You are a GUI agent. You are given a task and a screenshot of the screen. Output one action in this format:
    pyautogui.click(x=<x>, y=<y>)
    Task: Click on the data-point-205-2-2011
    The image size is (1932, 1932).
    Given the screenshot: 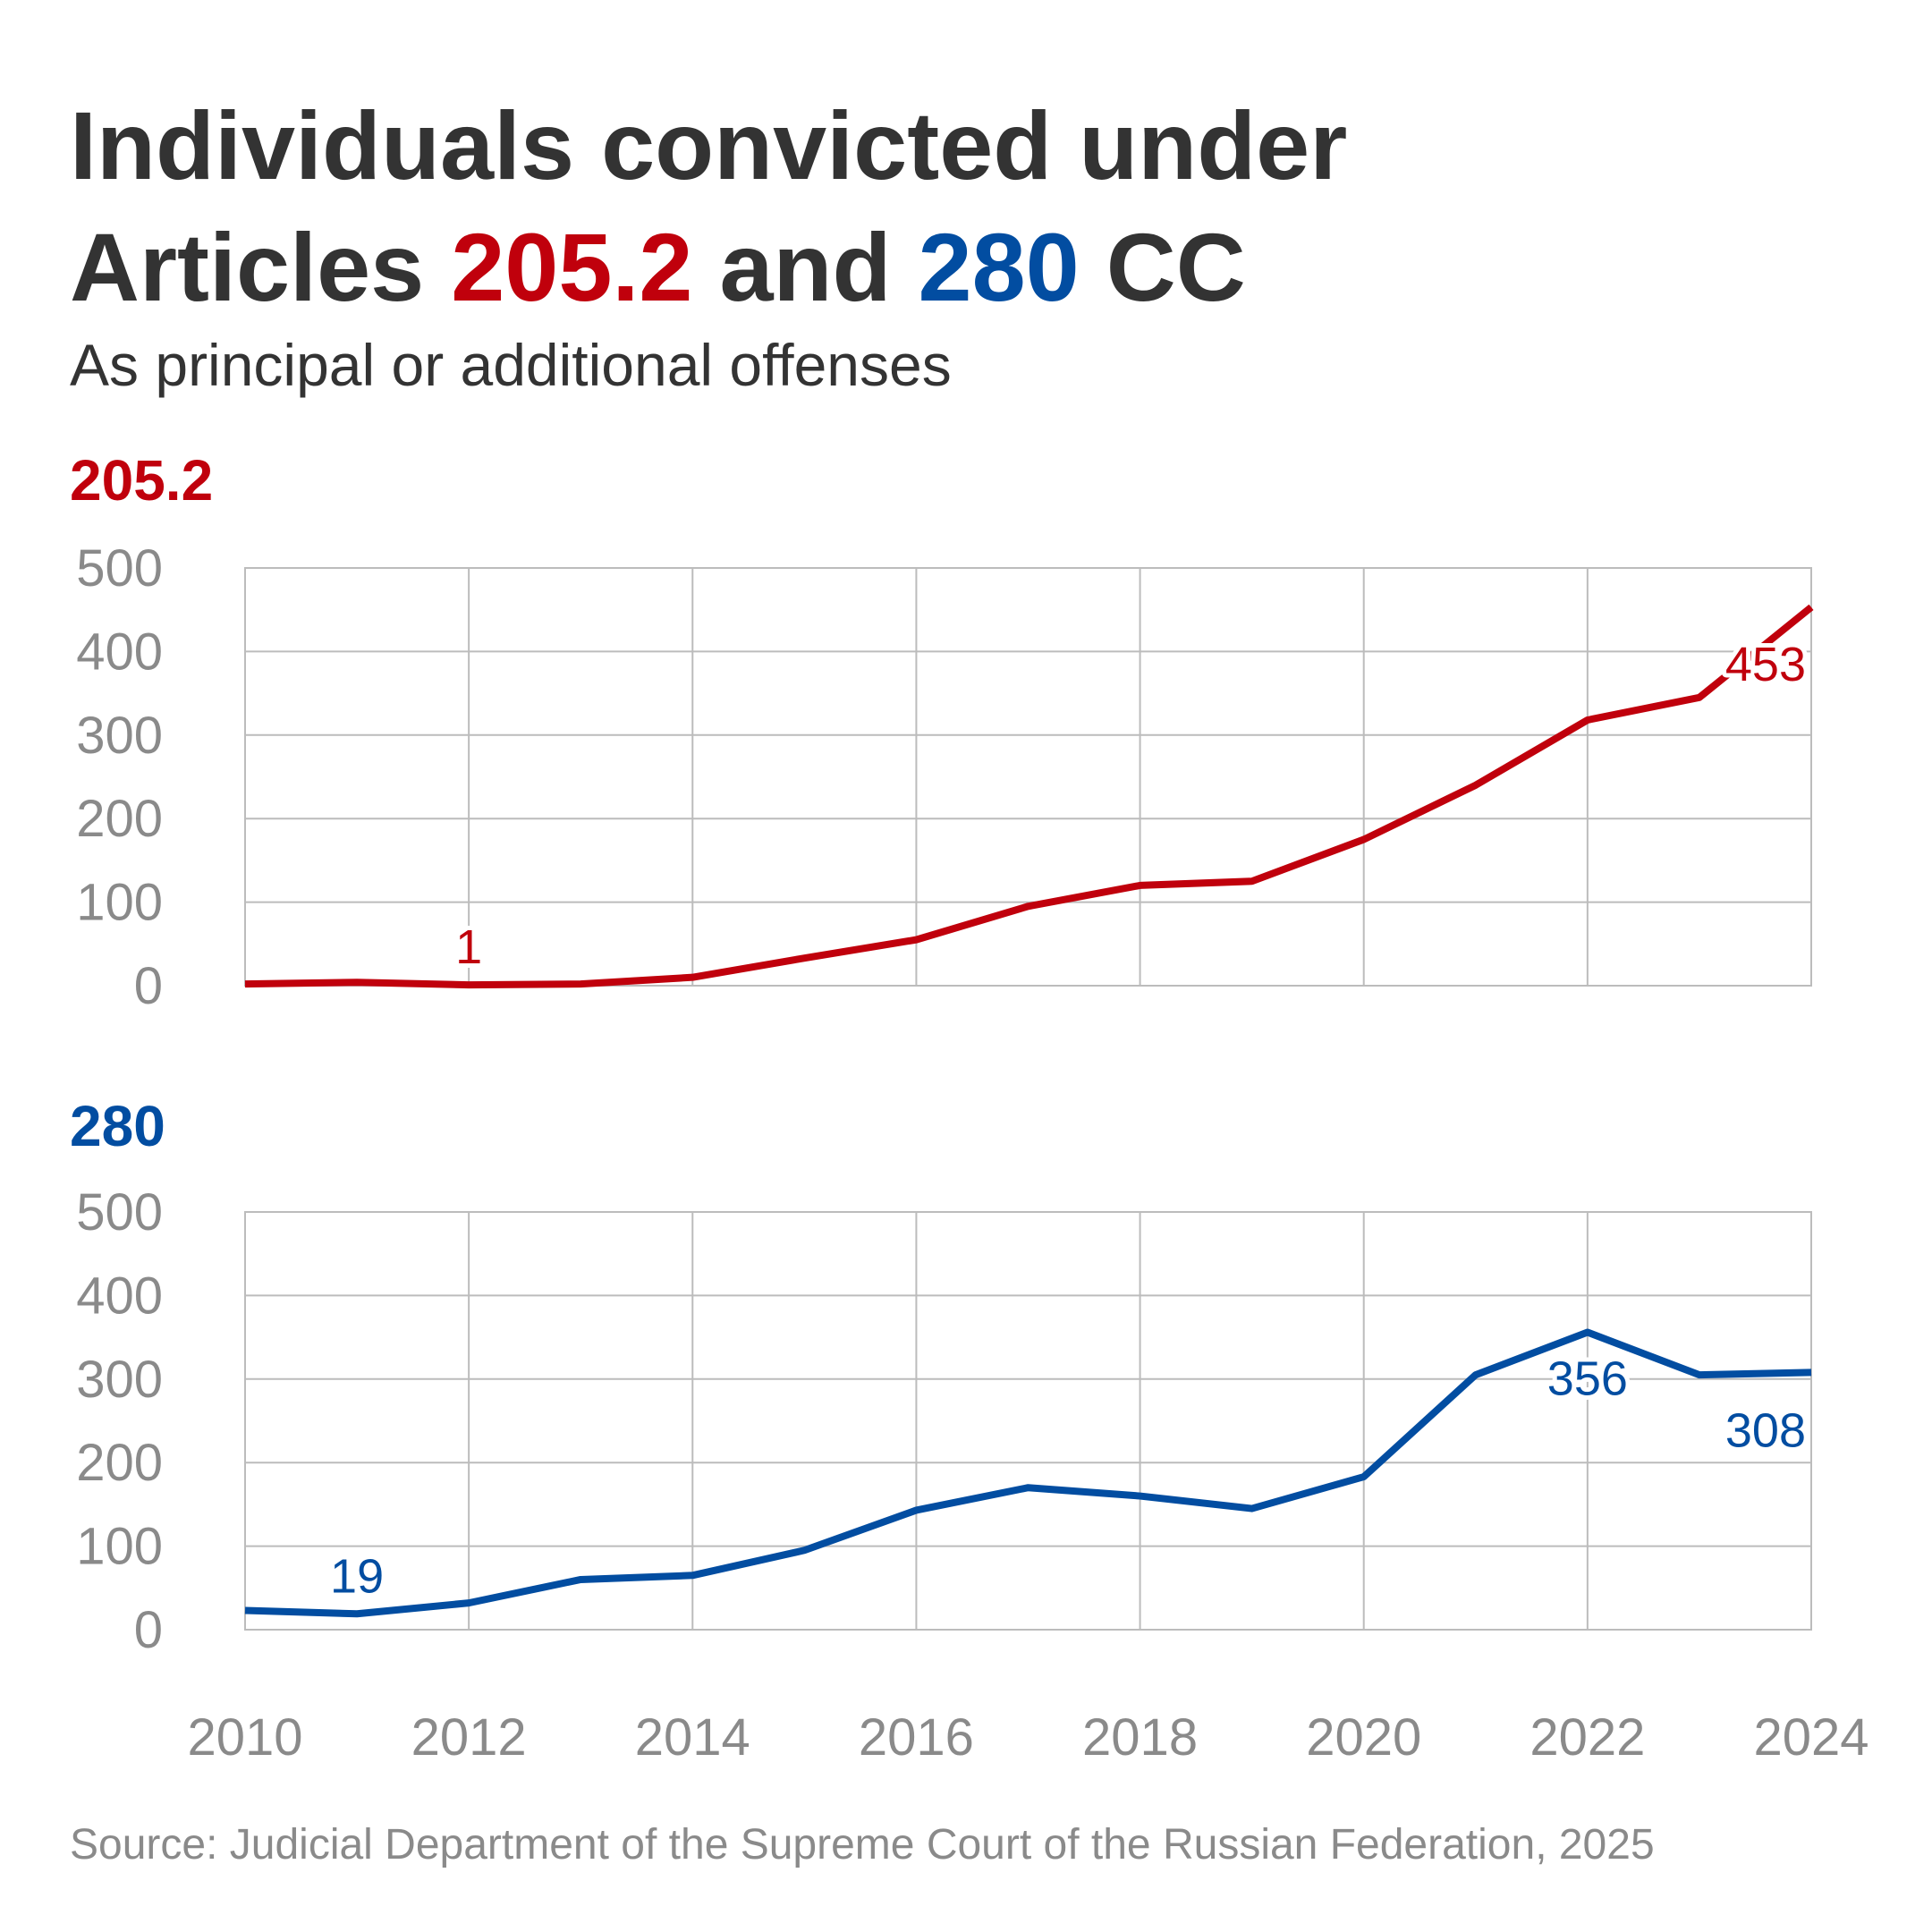 What is the action you would take?
    pyautogui.click(x=356, y=982)
    